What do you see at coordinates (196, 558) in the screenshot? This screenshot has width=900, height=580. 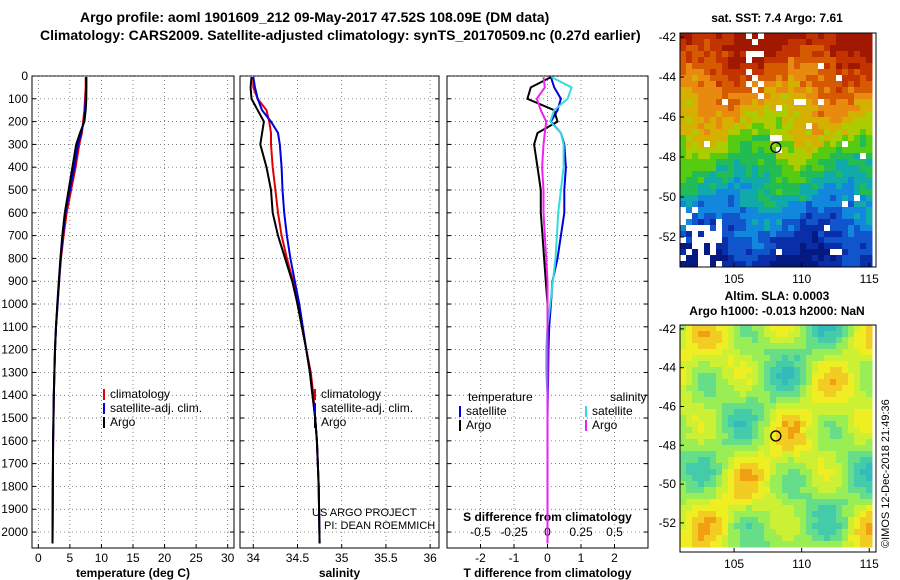 I see `x-tick-label: 25` at bounding box center [196, 558].